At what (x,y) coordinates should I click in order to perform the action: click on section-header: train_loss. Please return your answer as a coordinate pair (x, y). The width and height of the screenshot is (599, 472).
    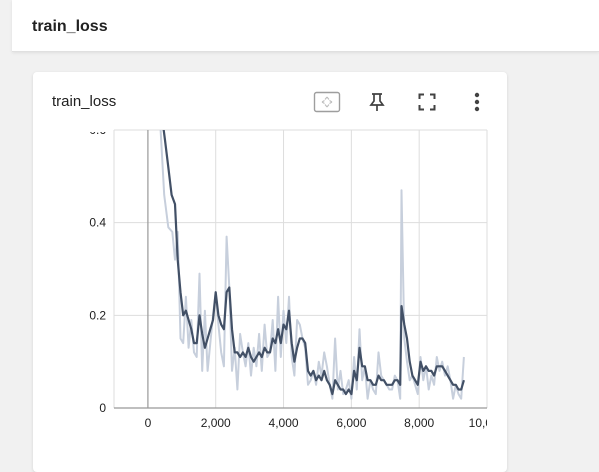
    Looking at the image, I should click on (305, 26).